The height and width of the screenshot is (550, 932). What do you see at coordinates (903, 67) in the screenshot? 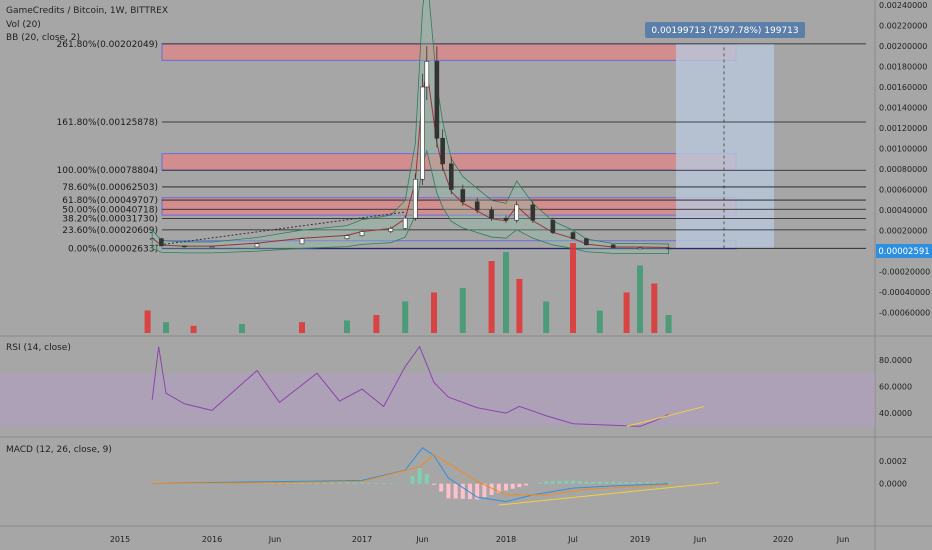
I see `price-tick: 0.00180000` at bounding box center [903, 67].